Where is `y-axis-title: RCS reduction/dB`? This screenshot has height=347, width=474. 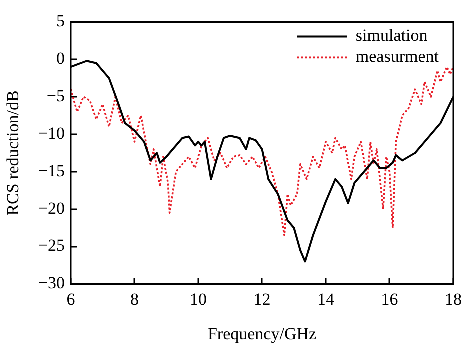 y-axis-title: RCS reduction/dB is located at coordinates (13, 153).